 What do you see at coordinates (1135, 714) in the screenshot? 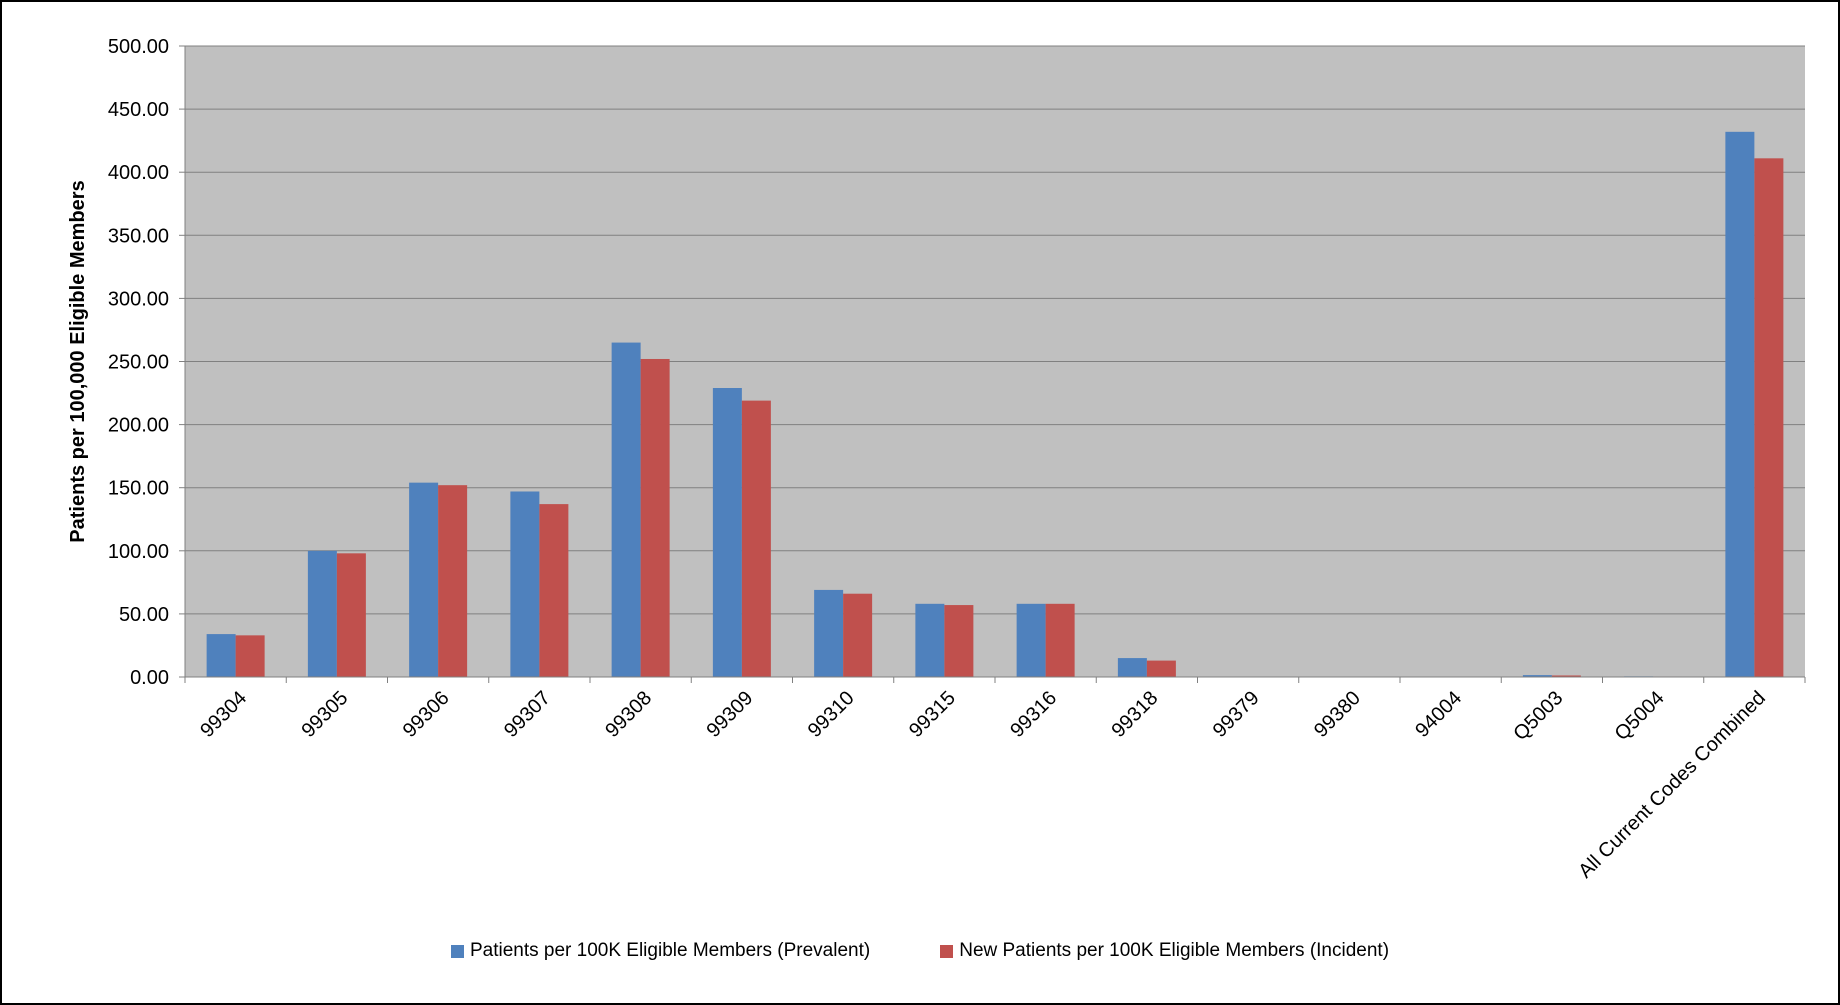
I see `x-tick-label: 99318` at bounding box center [1135, 714].